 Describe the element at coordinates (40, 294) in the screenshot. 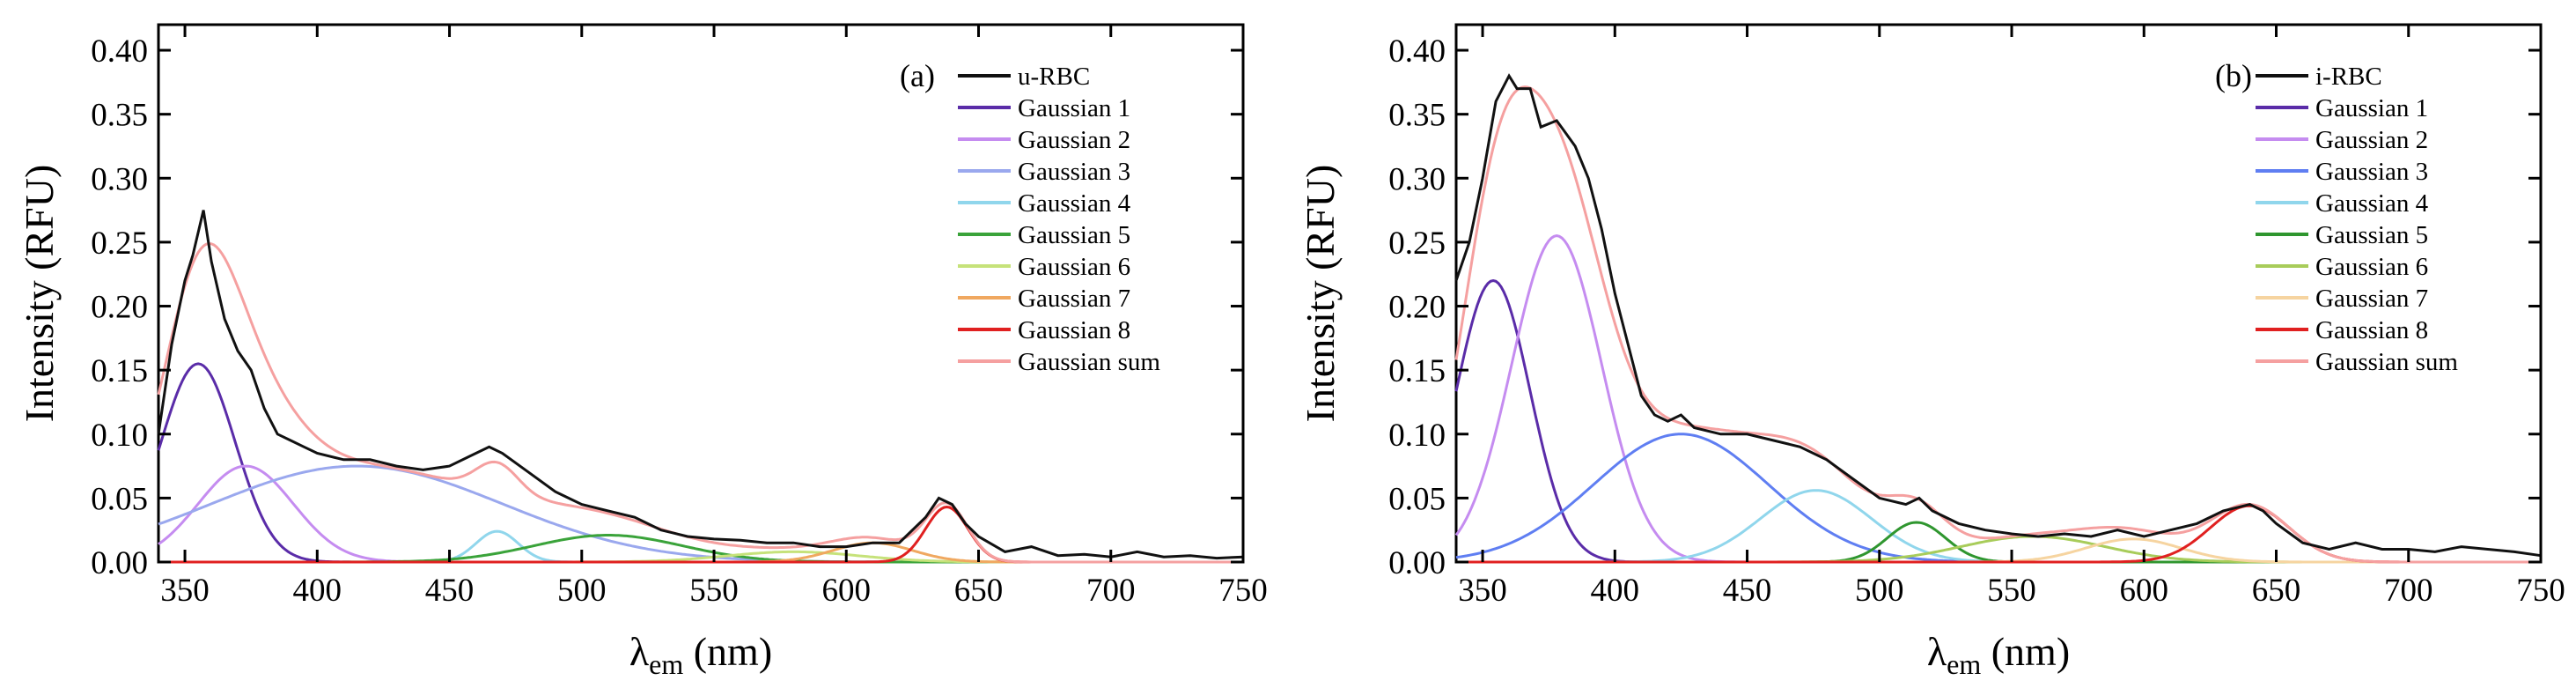

I see `y-axis-title-a: Intensity (RFU)` at that location.